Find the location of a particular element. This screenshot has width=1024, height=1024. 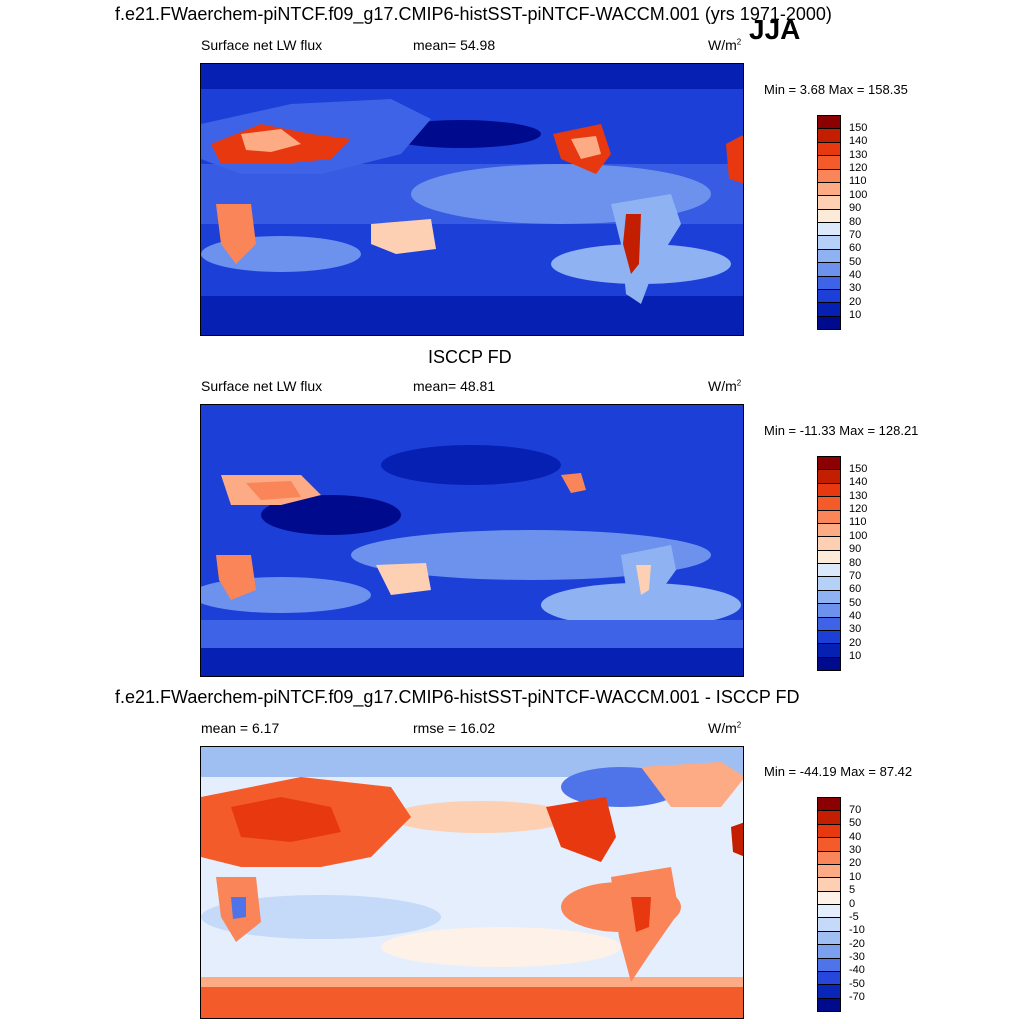

season-label: JJA is located at coordinates (775, 29).